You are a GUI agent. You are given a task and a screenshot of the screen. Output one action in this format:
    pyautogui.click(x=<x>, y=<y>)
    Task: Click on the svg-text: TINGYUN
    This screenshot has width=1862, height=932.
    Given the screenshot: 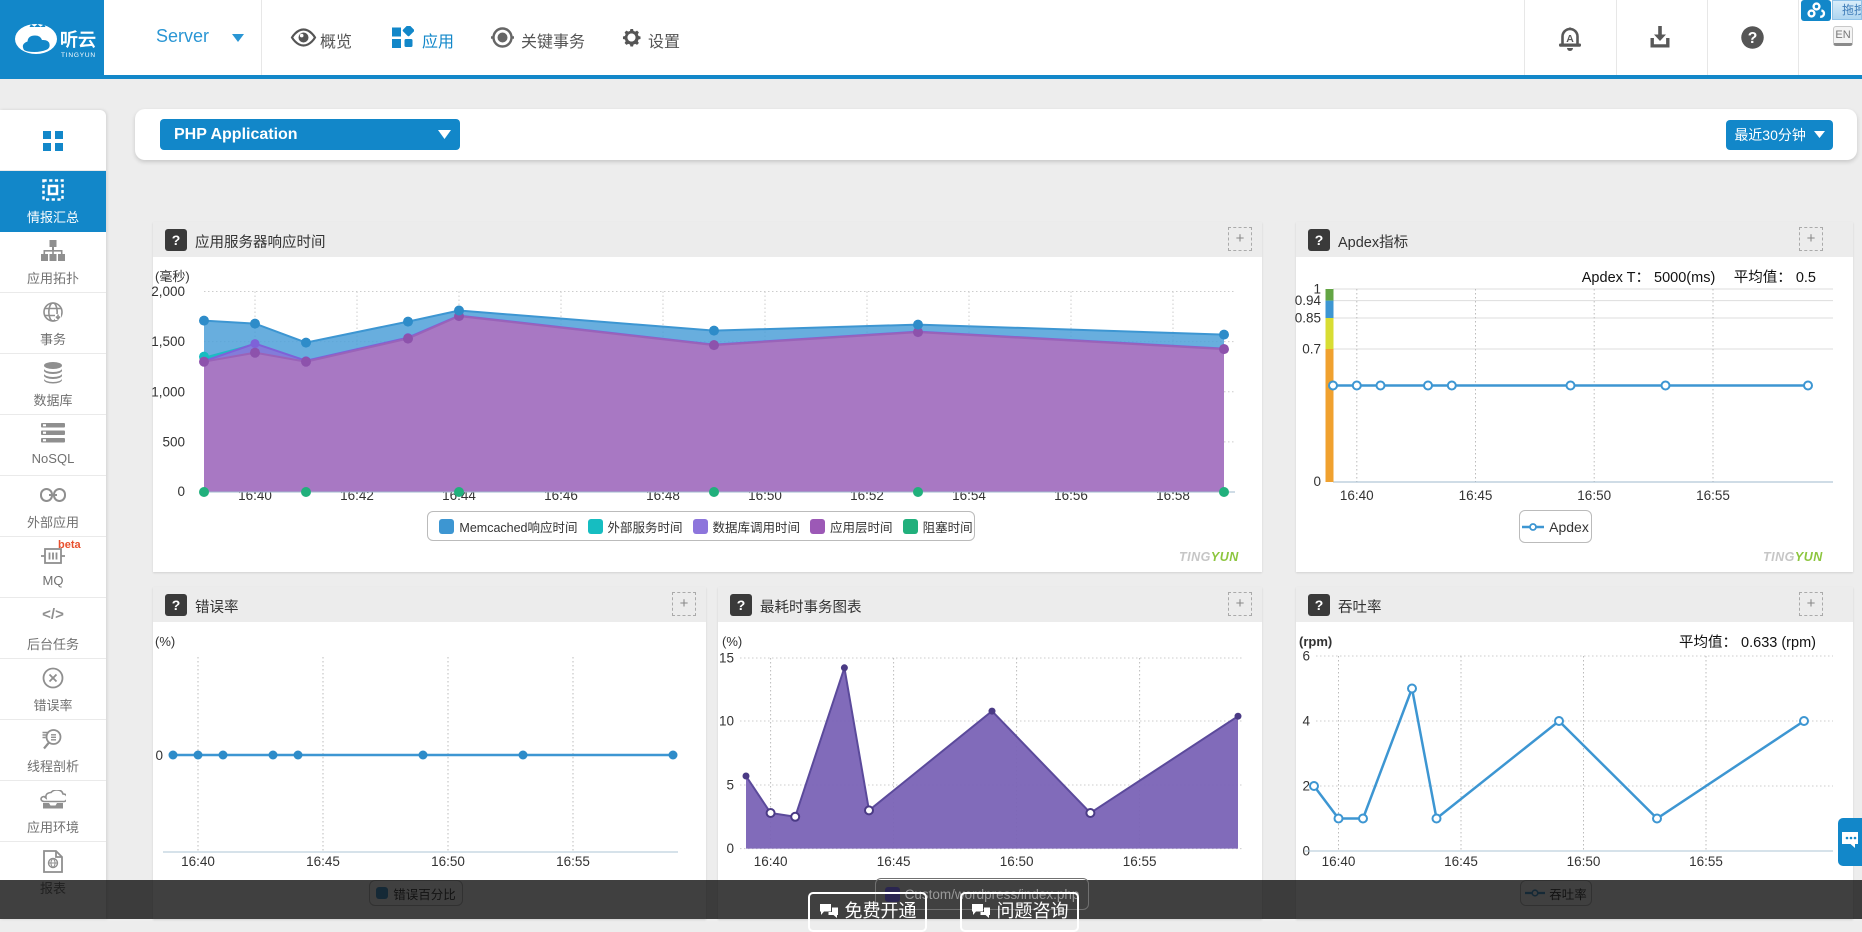 What is the action you would take?
    pyautogui.click(x=78, y=55)
    